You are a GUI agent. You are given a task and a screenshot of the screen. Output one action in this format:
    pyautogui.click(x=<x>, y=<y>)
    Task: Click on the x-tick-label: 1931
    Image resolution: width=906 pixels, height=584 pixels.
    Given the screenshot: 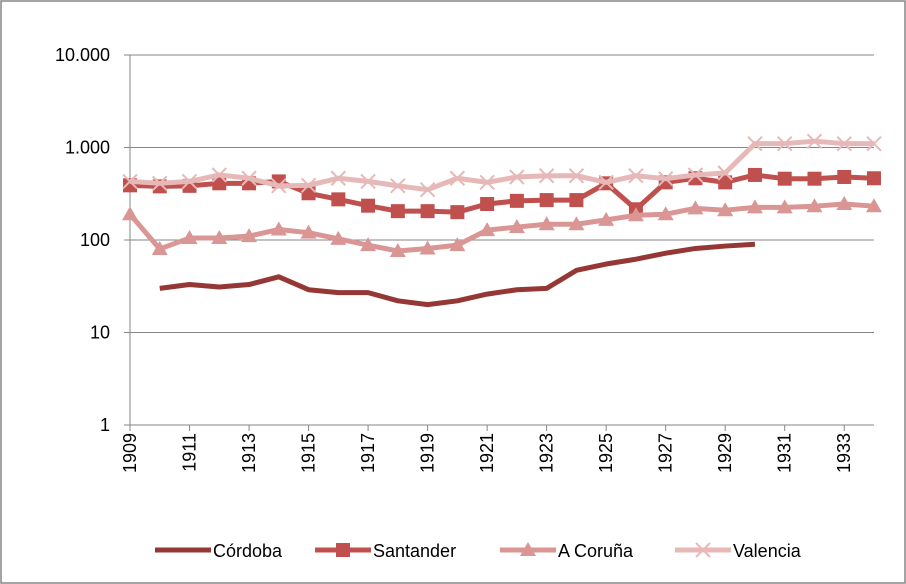 What is the action you would take?
    pyautogui.click(x=785, y=453)
    